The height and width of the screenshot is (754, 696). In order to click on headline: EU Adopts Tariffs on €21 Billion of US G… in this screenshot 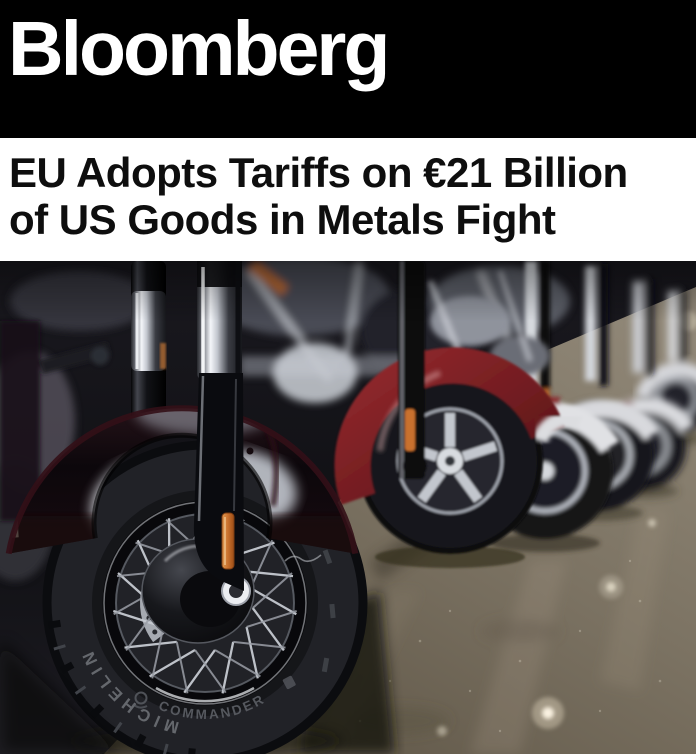, I will do `click(348, 196)`.